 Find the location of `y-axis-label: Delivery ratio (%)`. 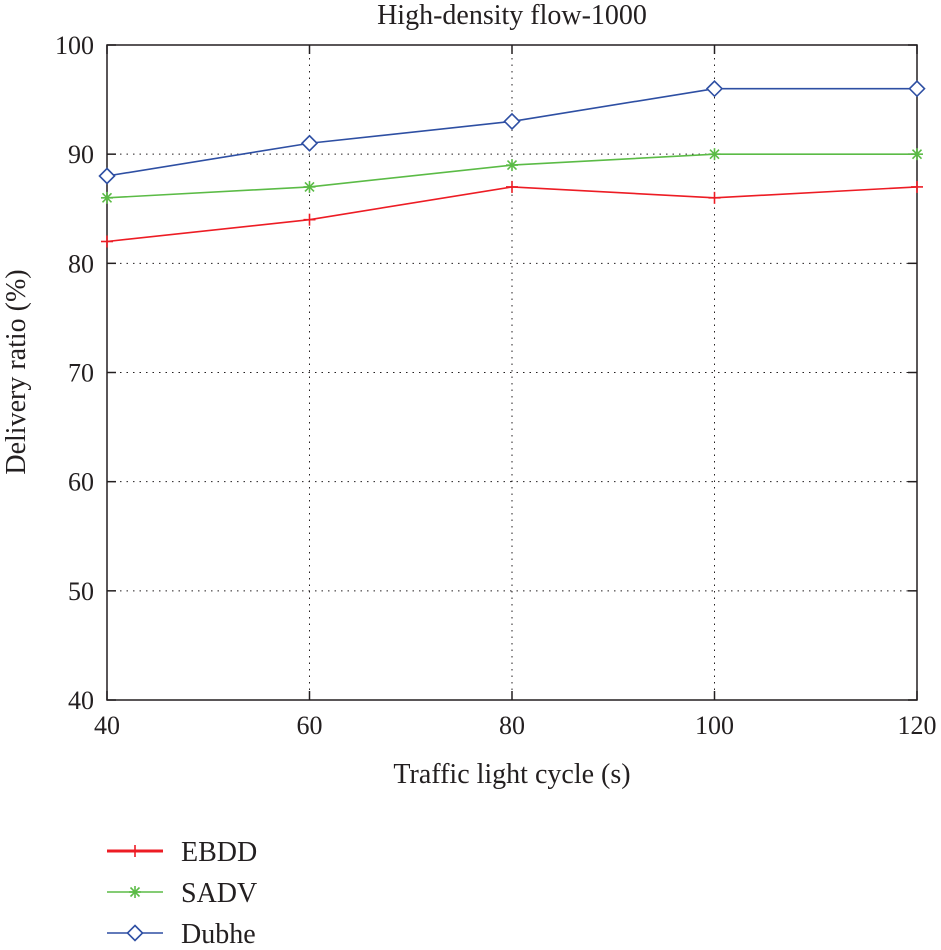

y-axis-label: Delivery ratio (%) is located at coordinates (16, 371).